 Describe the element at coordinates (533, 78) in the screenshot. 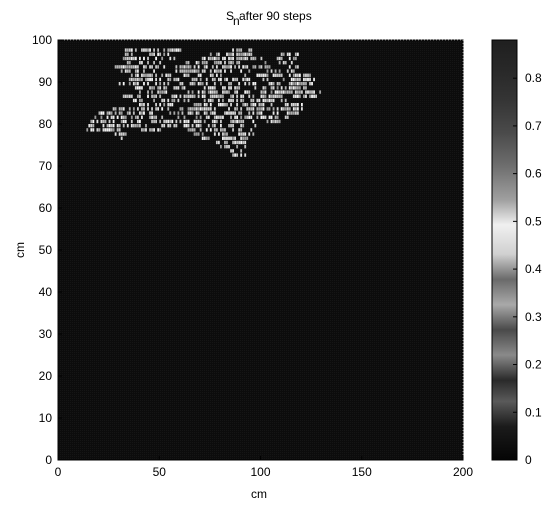

I see `colorbar-tick-label: 0.8` at that location.